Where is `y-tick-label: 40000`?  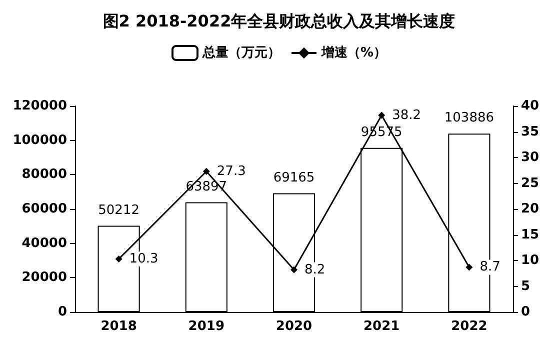
y-tick-label: 40000 is located at coordinates (44, 243).